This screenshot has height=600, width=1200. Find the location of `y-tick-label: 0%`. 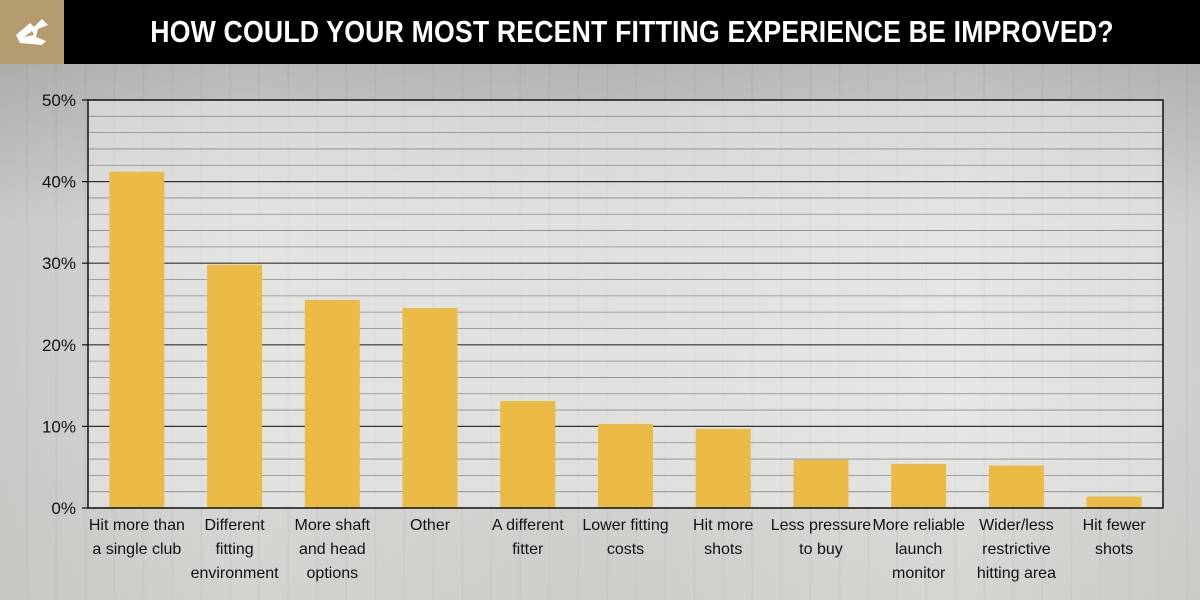

y-tick-label: 0% is located at coordinates (63, 508).